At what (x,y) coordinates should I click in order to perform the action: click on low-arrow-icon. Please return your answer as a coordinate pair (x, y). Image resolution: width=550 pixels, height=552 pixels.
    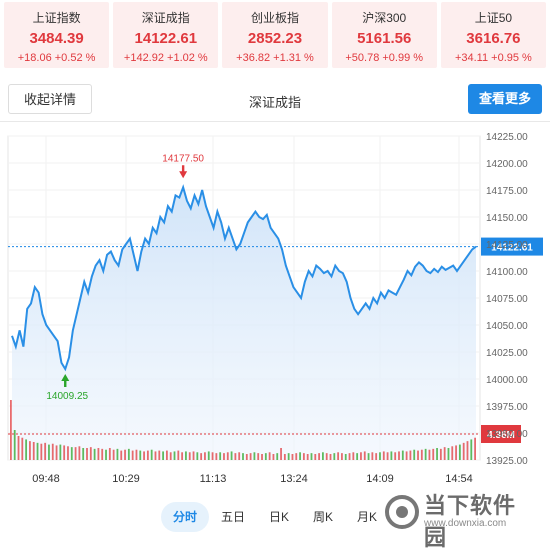
    Looking at the image, I should click on (65, 381).